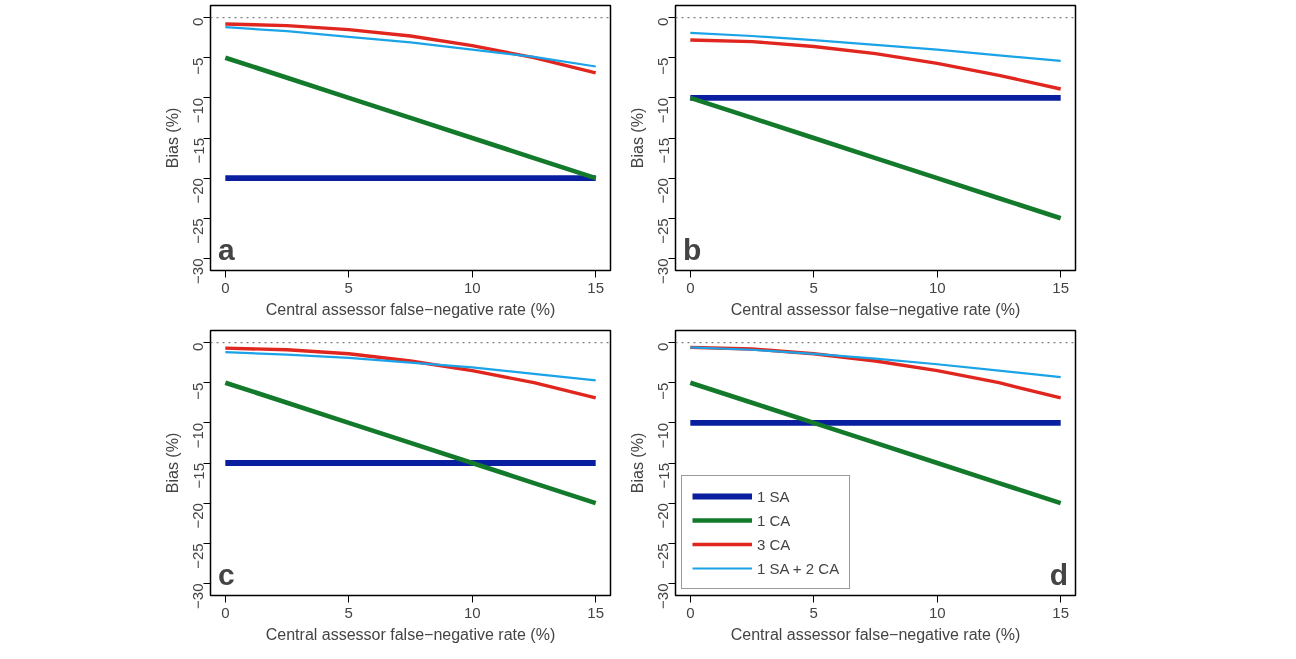  I want to click on legend-label: 1 SA + 2 CA, so click(798, 568).